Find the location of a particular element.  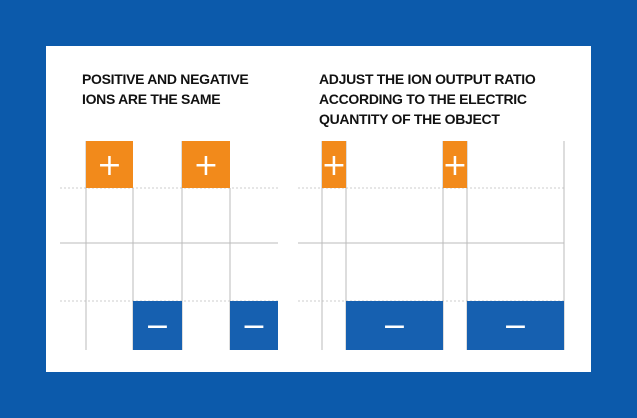

right-negative-sign-1: − is located at coordinates (394, 326).